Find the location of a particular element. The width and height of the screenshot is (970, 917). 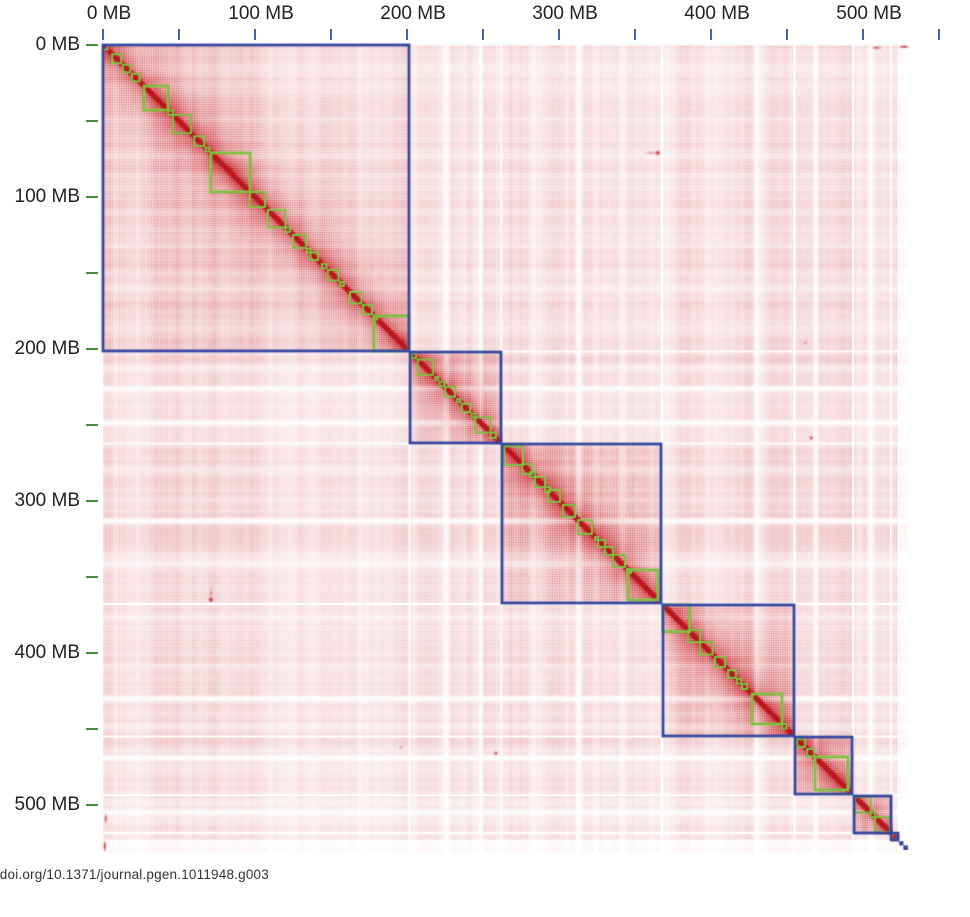

x-axis-label: 200 MB is located at coordinates (413, 13).